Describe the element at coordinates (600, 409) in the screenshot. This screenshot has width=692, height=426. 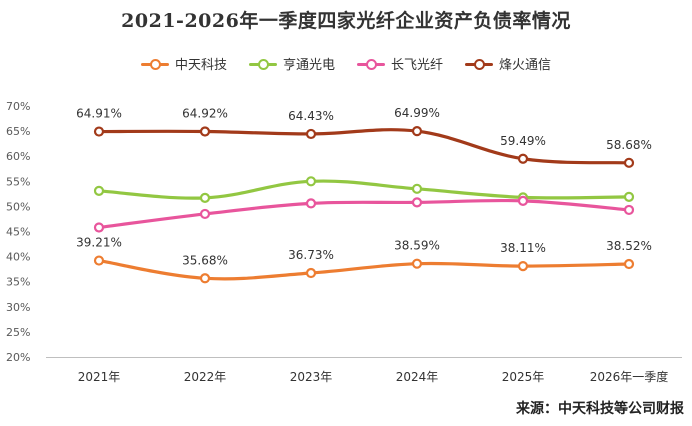
I see `source-note: 来源：中天科技等公司财报` at that location.